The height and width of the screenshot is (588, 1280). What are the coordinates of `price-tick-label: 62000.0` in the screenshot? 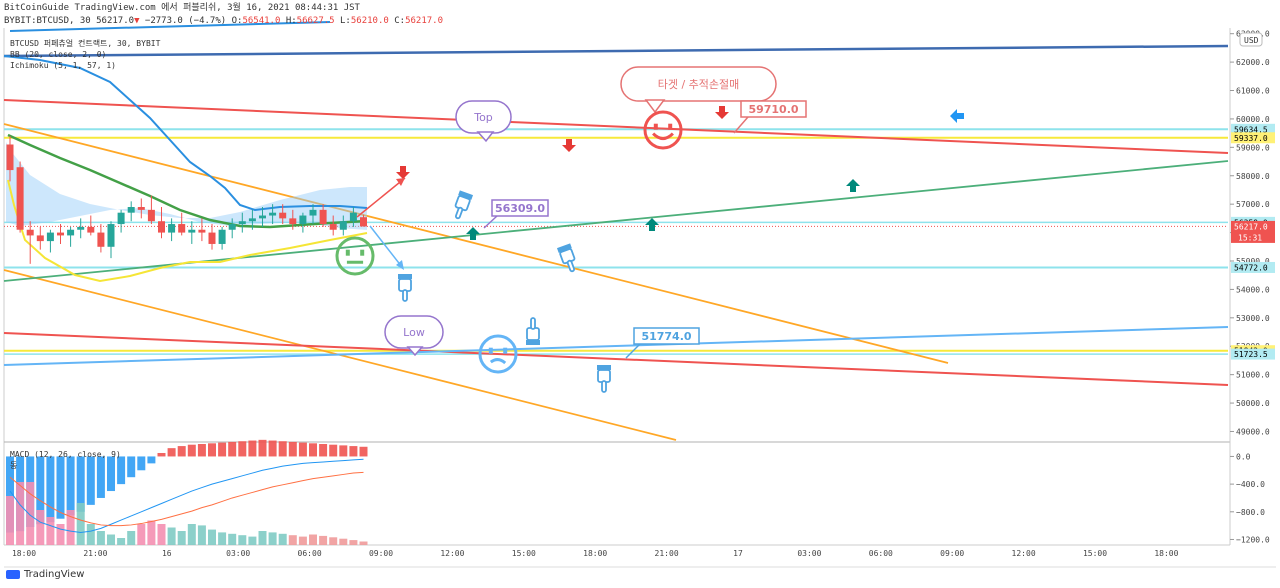 It's located at (1253, 62).